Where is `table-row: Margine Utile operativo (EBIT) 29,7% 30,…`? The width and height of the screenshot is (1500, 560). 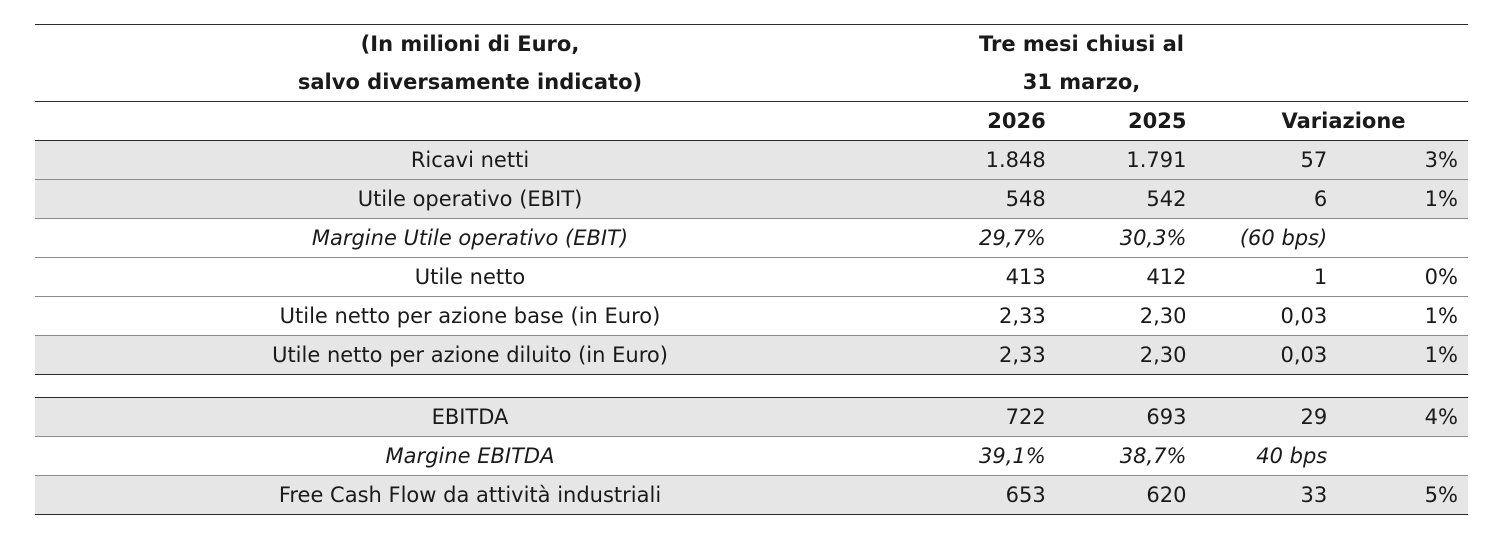
table-row: Margine Utile operativo (EBIT) 29,7% 30,… is located at coordinates (751, 238).